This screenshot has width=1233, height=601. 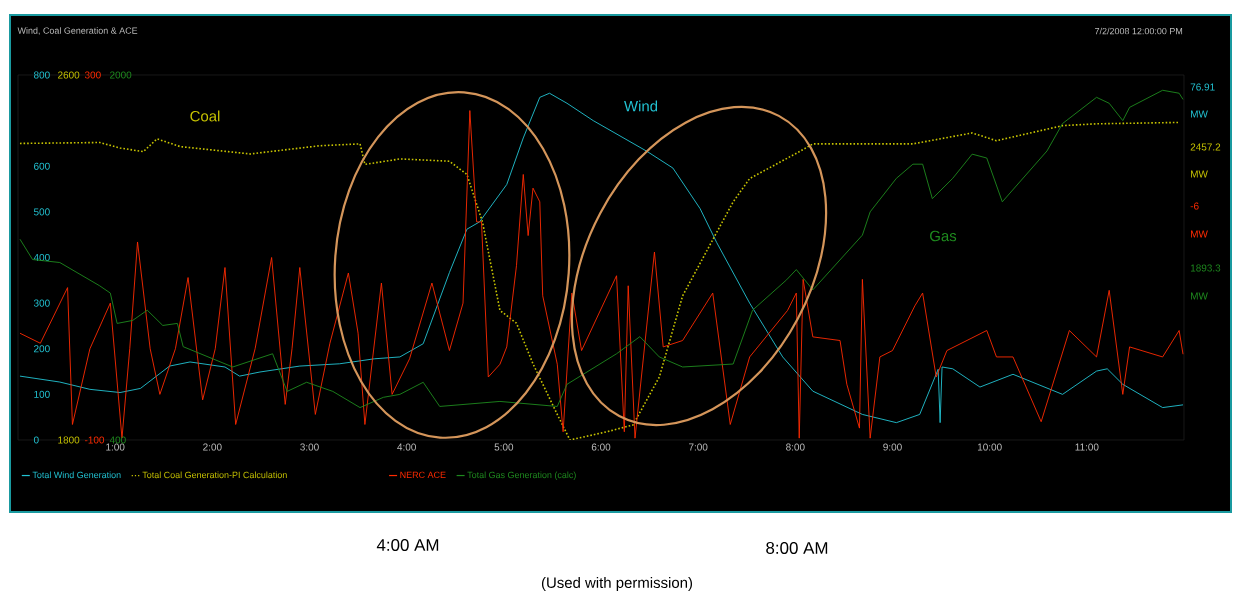 What do you see at coordinates (892, 447) in the screenshot?
I see `x-tick-label: 9:00` at bounding box center [892, 447].